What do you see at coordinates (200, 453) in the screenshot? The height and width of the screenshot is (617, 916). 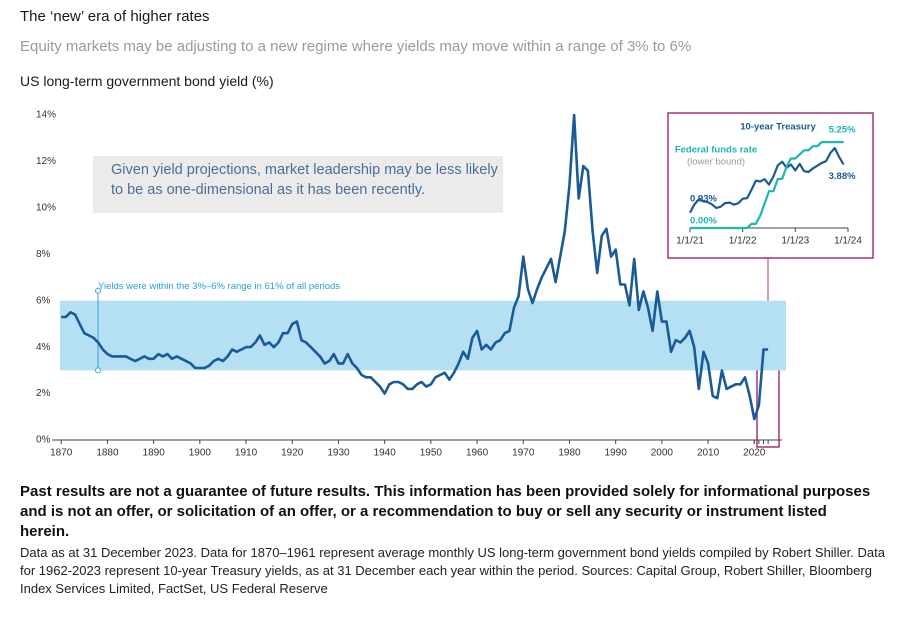 I see `x-tick-label: 1900` at bounding box center [200, 453].